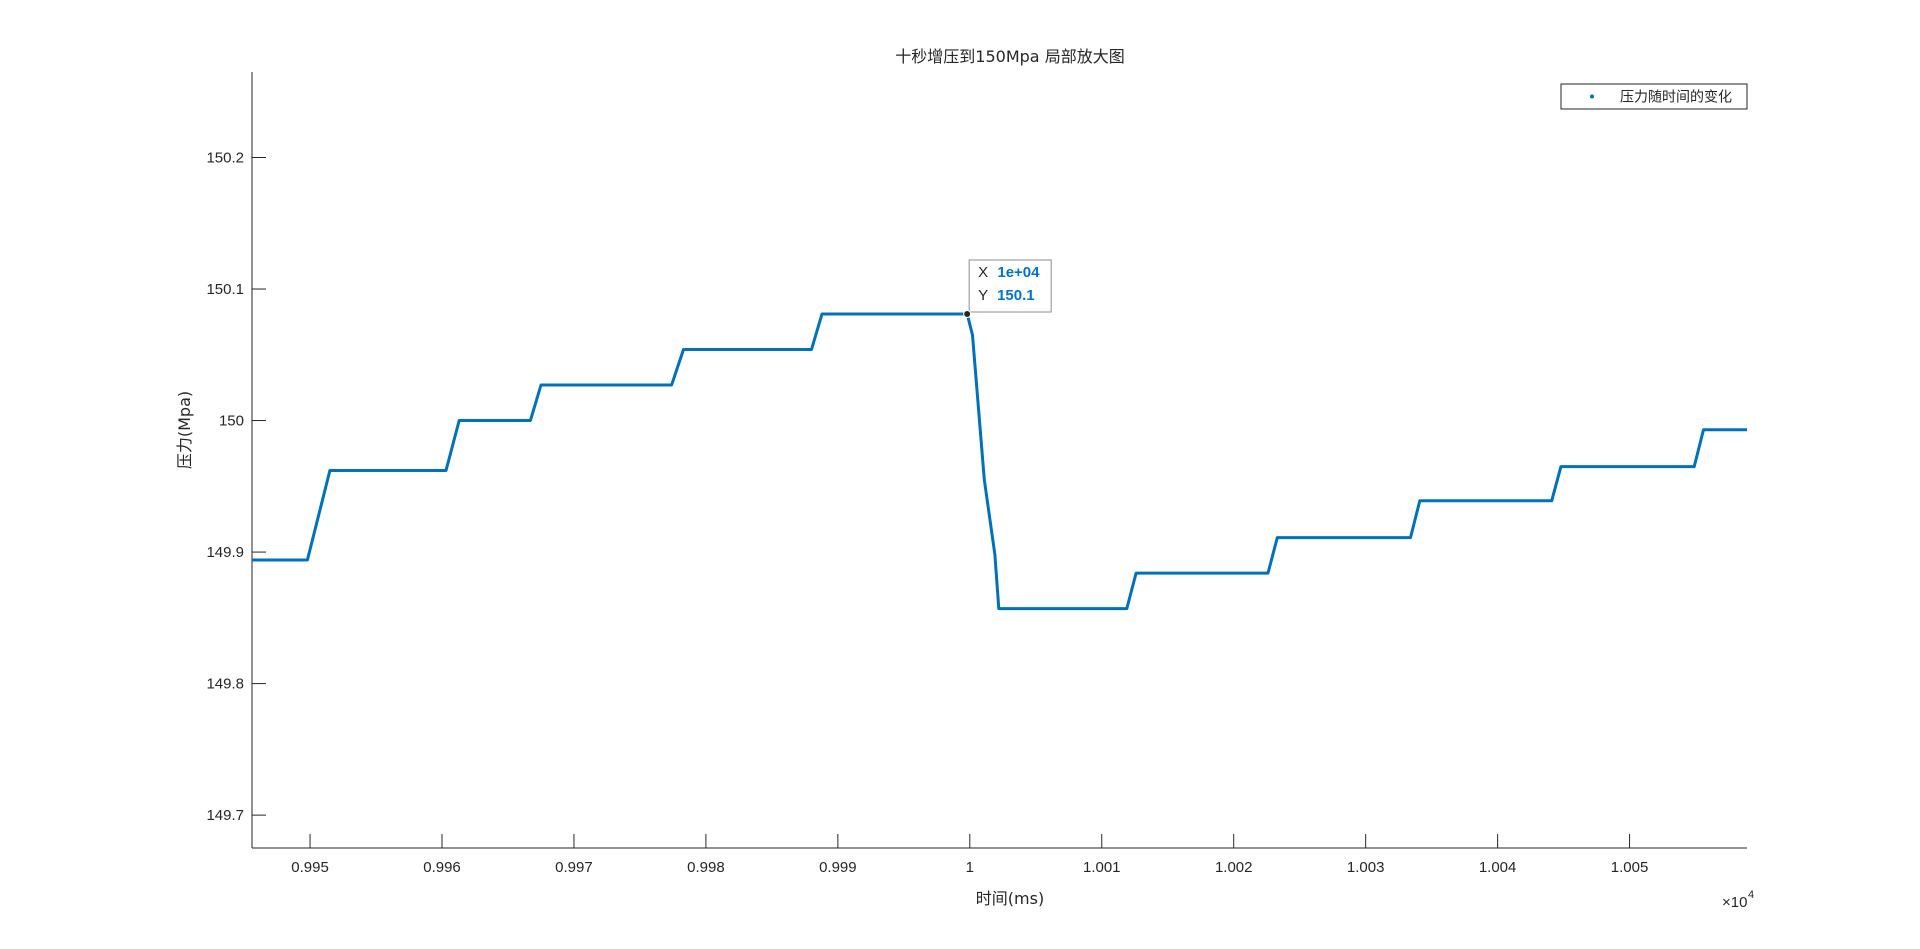  Describe the element at coordinates (706, 867) in the screenshot. I see `x-tick-label: 0.998` at that location.